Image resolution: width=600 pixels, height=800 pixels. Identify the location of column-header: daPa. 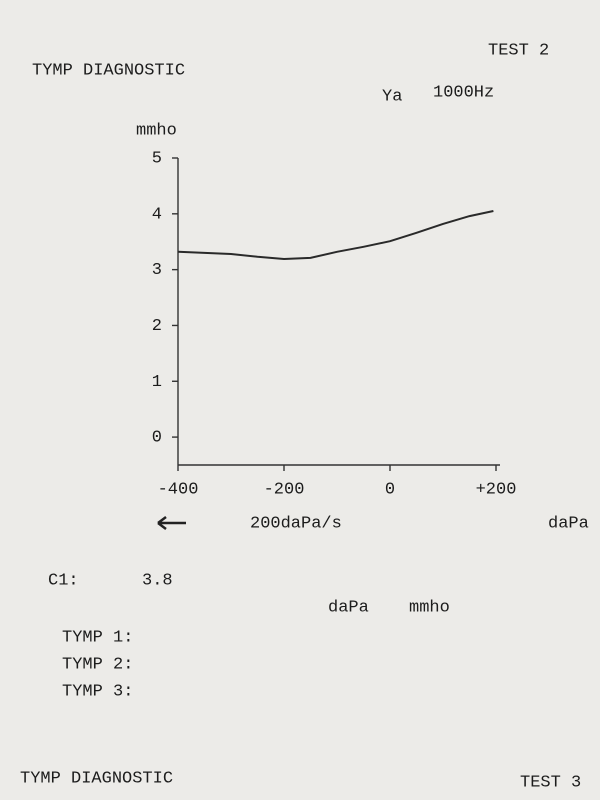
(348, 607).